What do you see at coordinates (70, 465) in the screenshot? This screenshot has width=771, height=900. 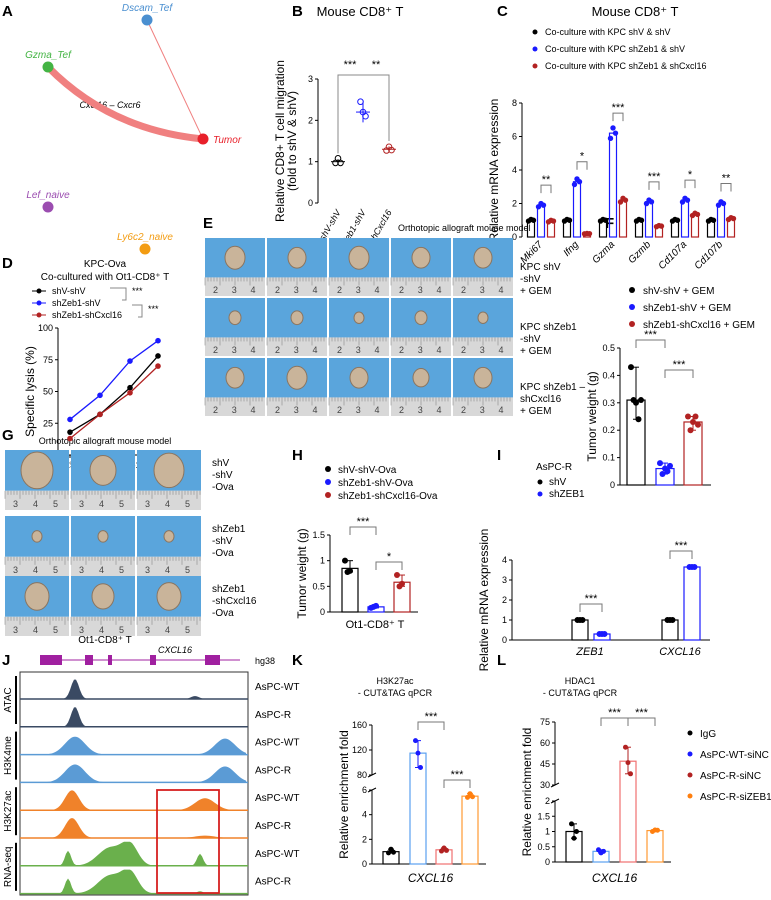 I see `x-tick-label: 0.25:1` at bounding box center [70, 465].